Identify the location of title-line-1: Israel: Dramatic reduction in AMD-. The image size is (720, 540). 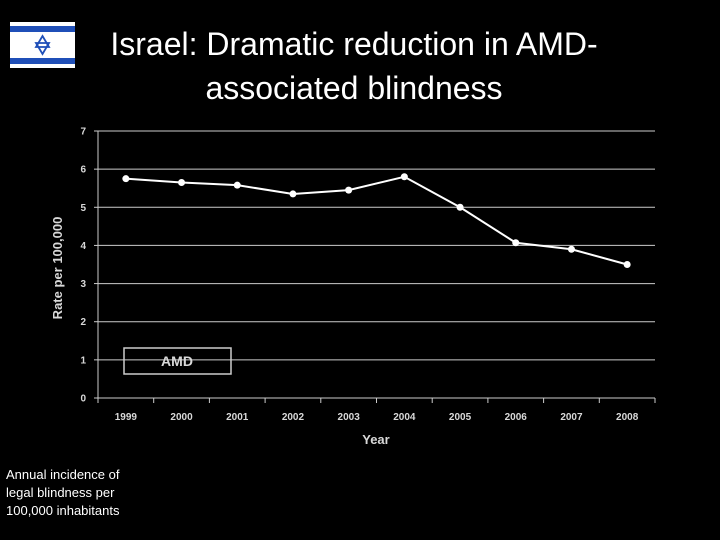
(354, 44).